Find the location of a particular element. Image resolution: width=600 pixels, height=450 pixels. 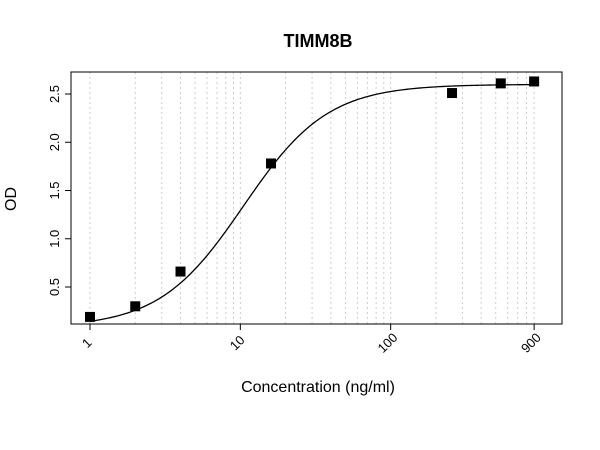

chart-title: TIMM8B is located at coordinates (318, 41).